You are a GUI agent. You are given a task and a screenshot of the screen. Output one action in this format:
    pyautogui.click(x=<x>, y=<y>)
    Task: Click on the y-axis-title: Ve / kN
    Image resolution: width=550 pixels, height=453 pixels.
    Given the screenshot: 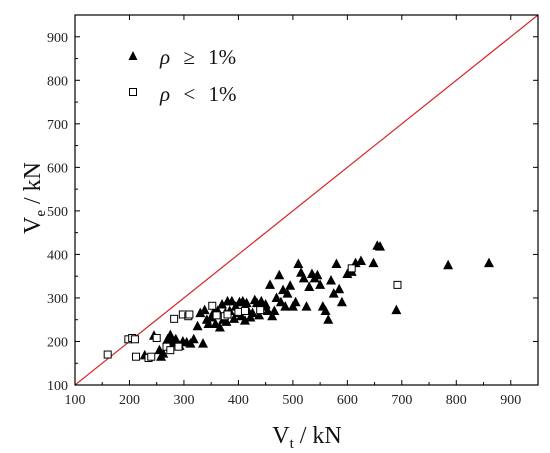 What is the action you would take?
    pyautogui.click(x=34, y=198)
    